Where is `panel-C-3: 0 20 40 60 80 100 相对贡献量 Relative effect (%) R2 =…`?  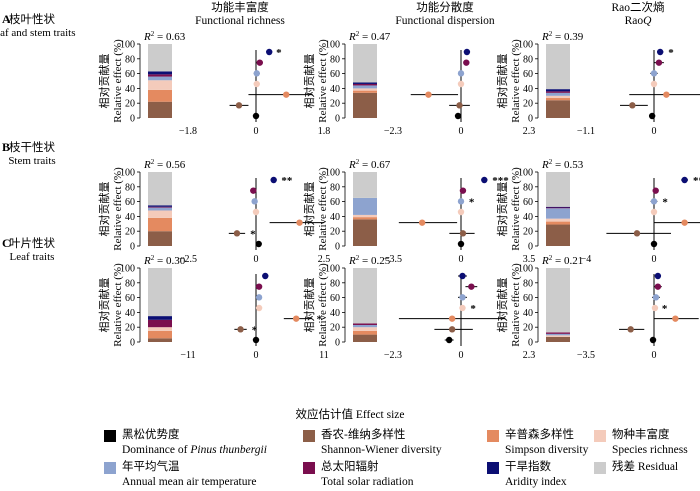
panel-C-3: 0 20 40 60 80 100 相对贡献量 Relative effect (%) R2 =… is located at coordinates (597, 307).